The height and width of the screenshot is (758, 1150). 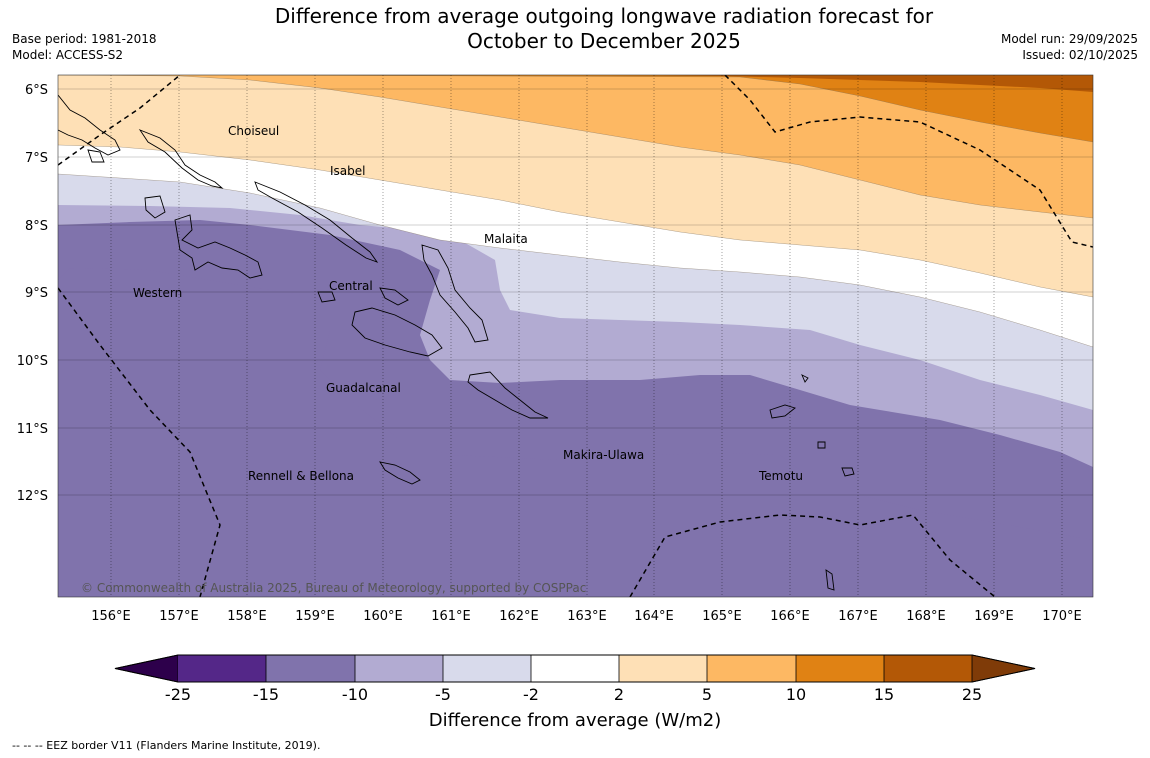 I want to click on colorbar-outline, so click(x=575, y=668).